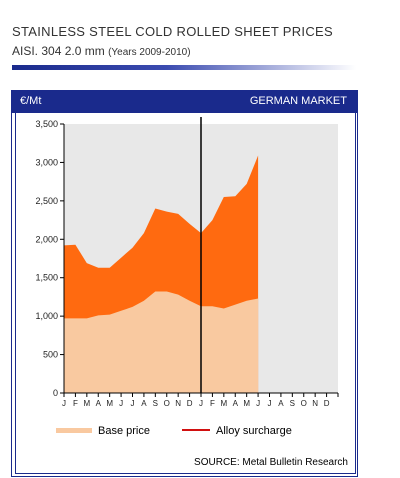  I want to click on subtitle-spec: AISI. 304 2.0 mm, so click(58, 51).